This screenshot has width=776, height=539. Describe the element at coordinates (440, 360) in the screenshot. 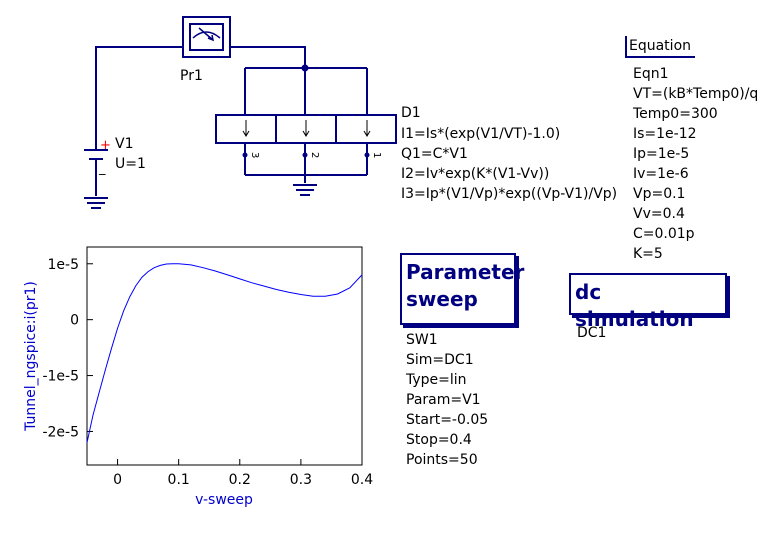

I see `sweep-prop: Sim=DC1` at that location.